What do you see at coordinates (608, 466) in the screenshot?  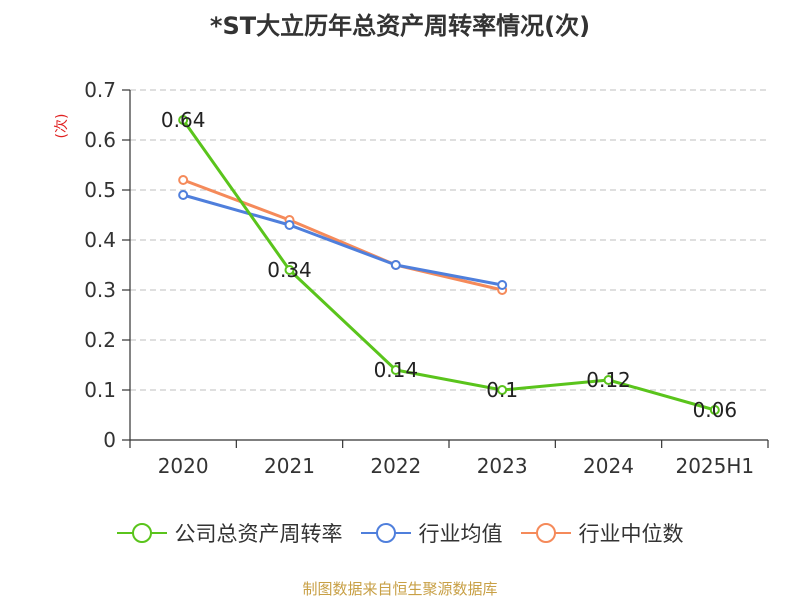 I see `x-tick-label: 2024` at bounding box center [608, 466].